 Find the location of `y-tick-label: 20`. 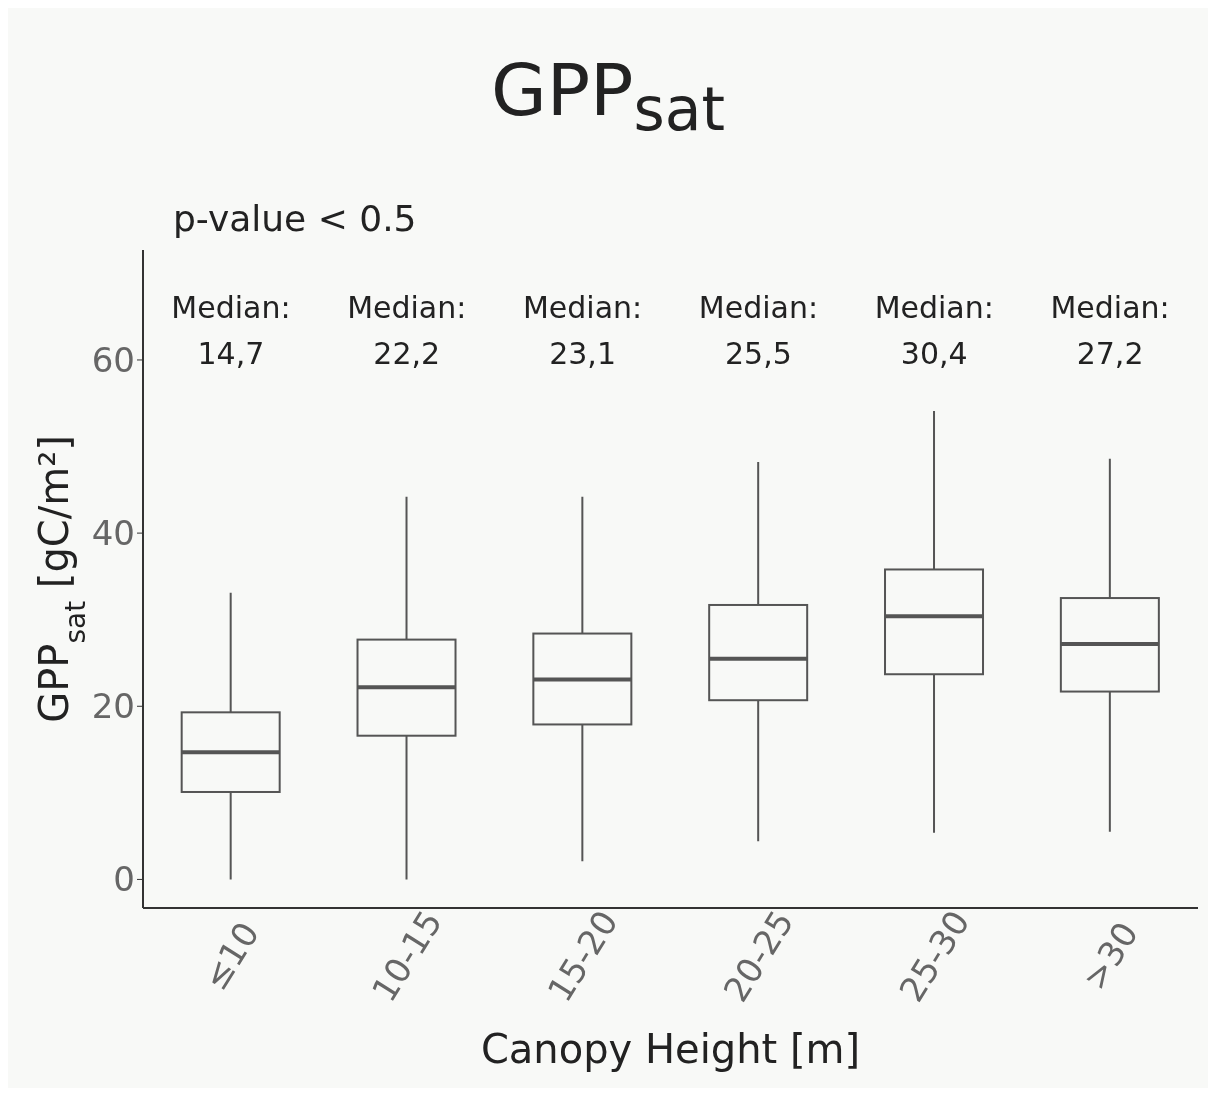

y-tick-label: 20 is located at coordinates (113, 706).